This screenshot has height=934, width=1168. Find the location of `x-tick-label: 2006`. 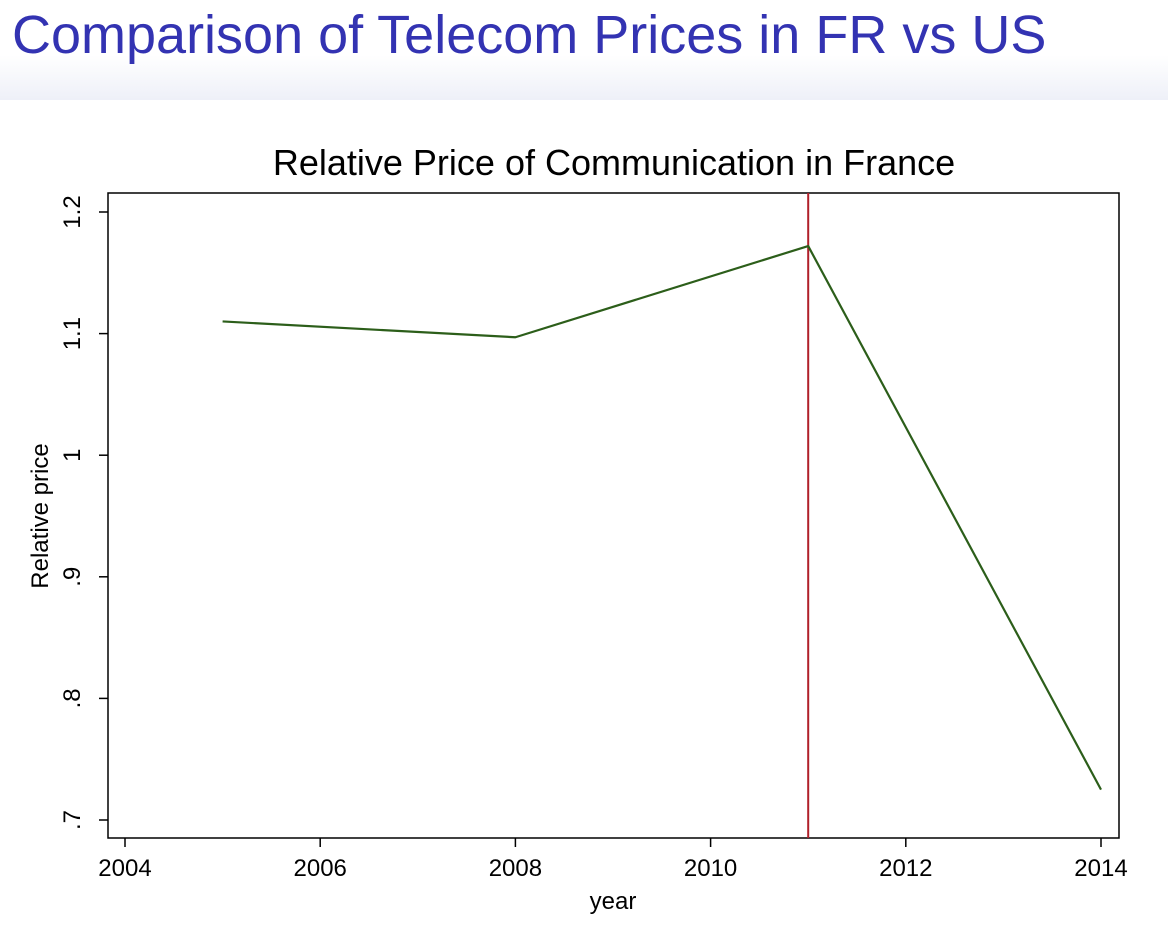

x-tick-label: 2006 is located at coordinates (320, 868).